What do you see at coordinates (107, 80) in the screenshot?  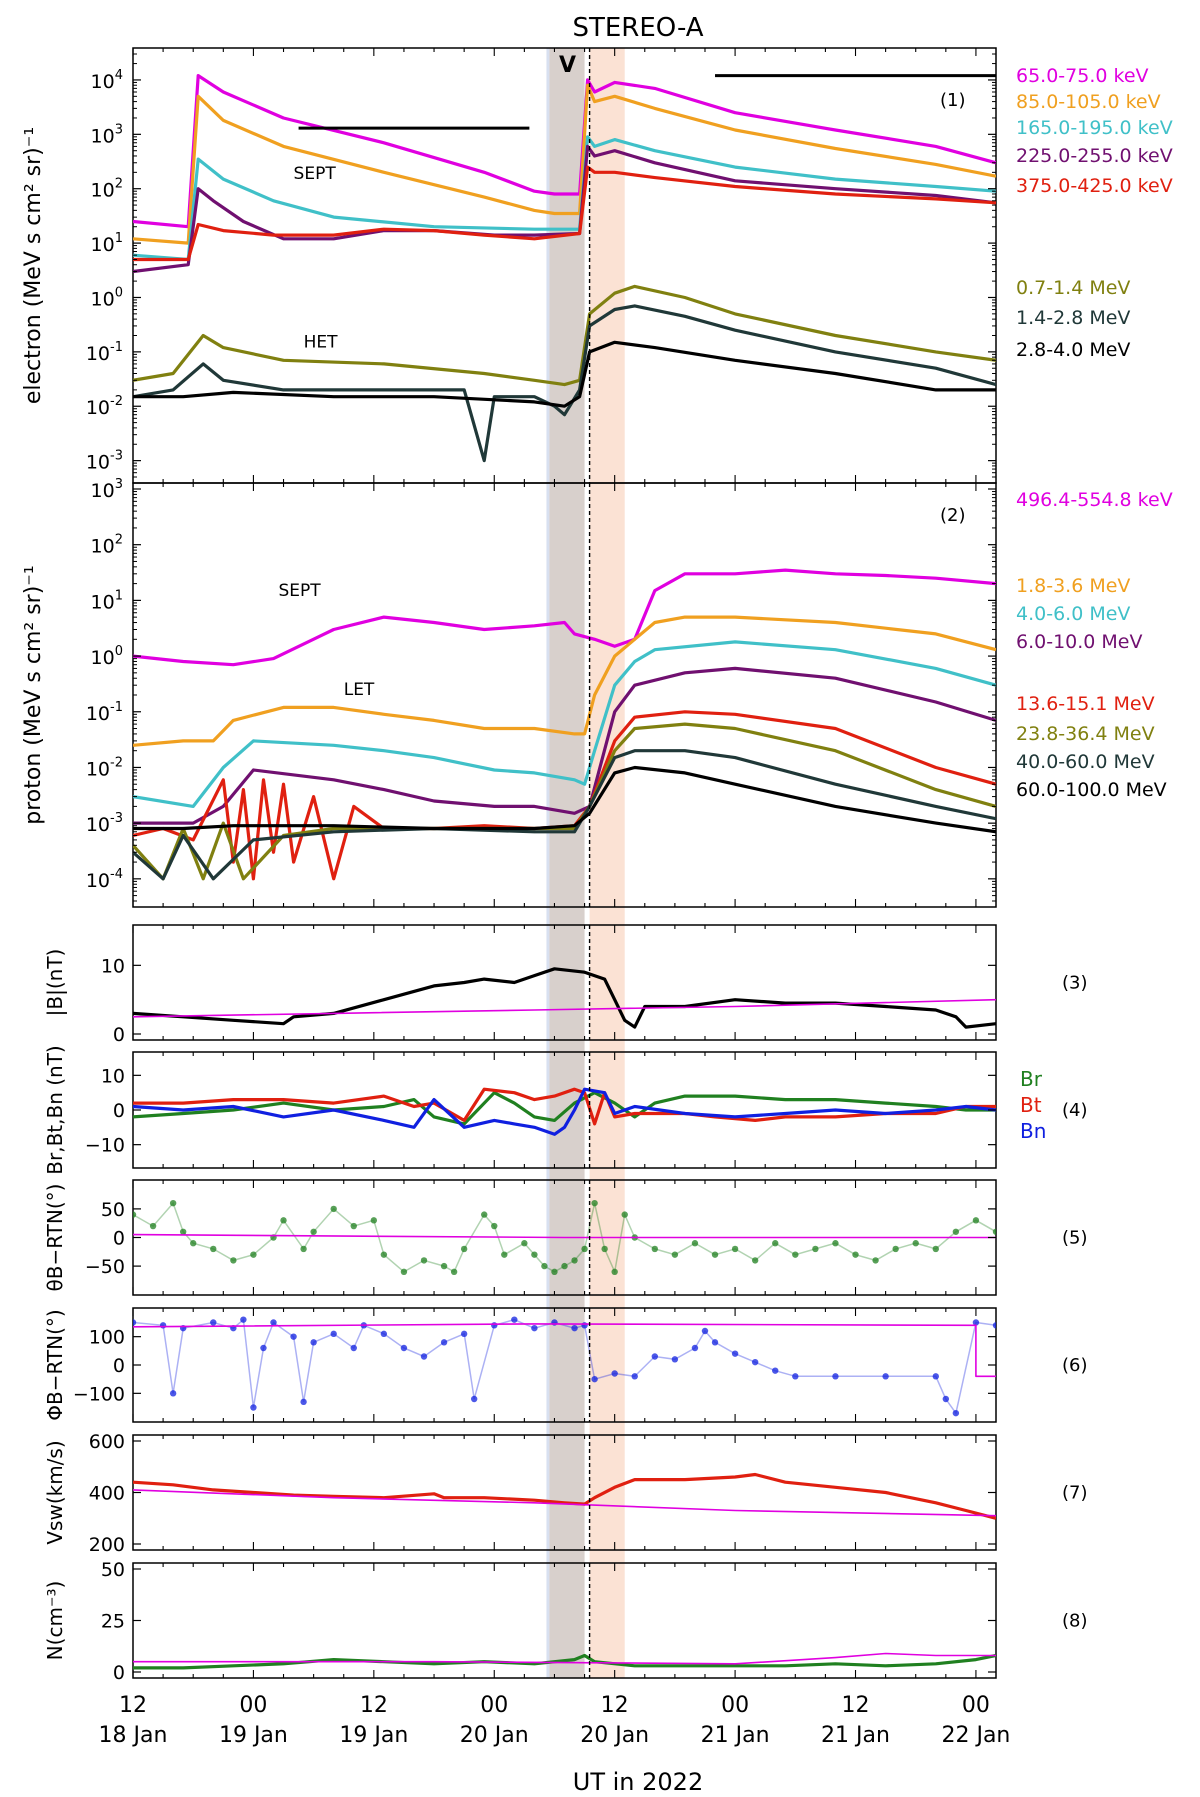 I see `y-tick-label: 10⁴` at bounding box center [107, 80].